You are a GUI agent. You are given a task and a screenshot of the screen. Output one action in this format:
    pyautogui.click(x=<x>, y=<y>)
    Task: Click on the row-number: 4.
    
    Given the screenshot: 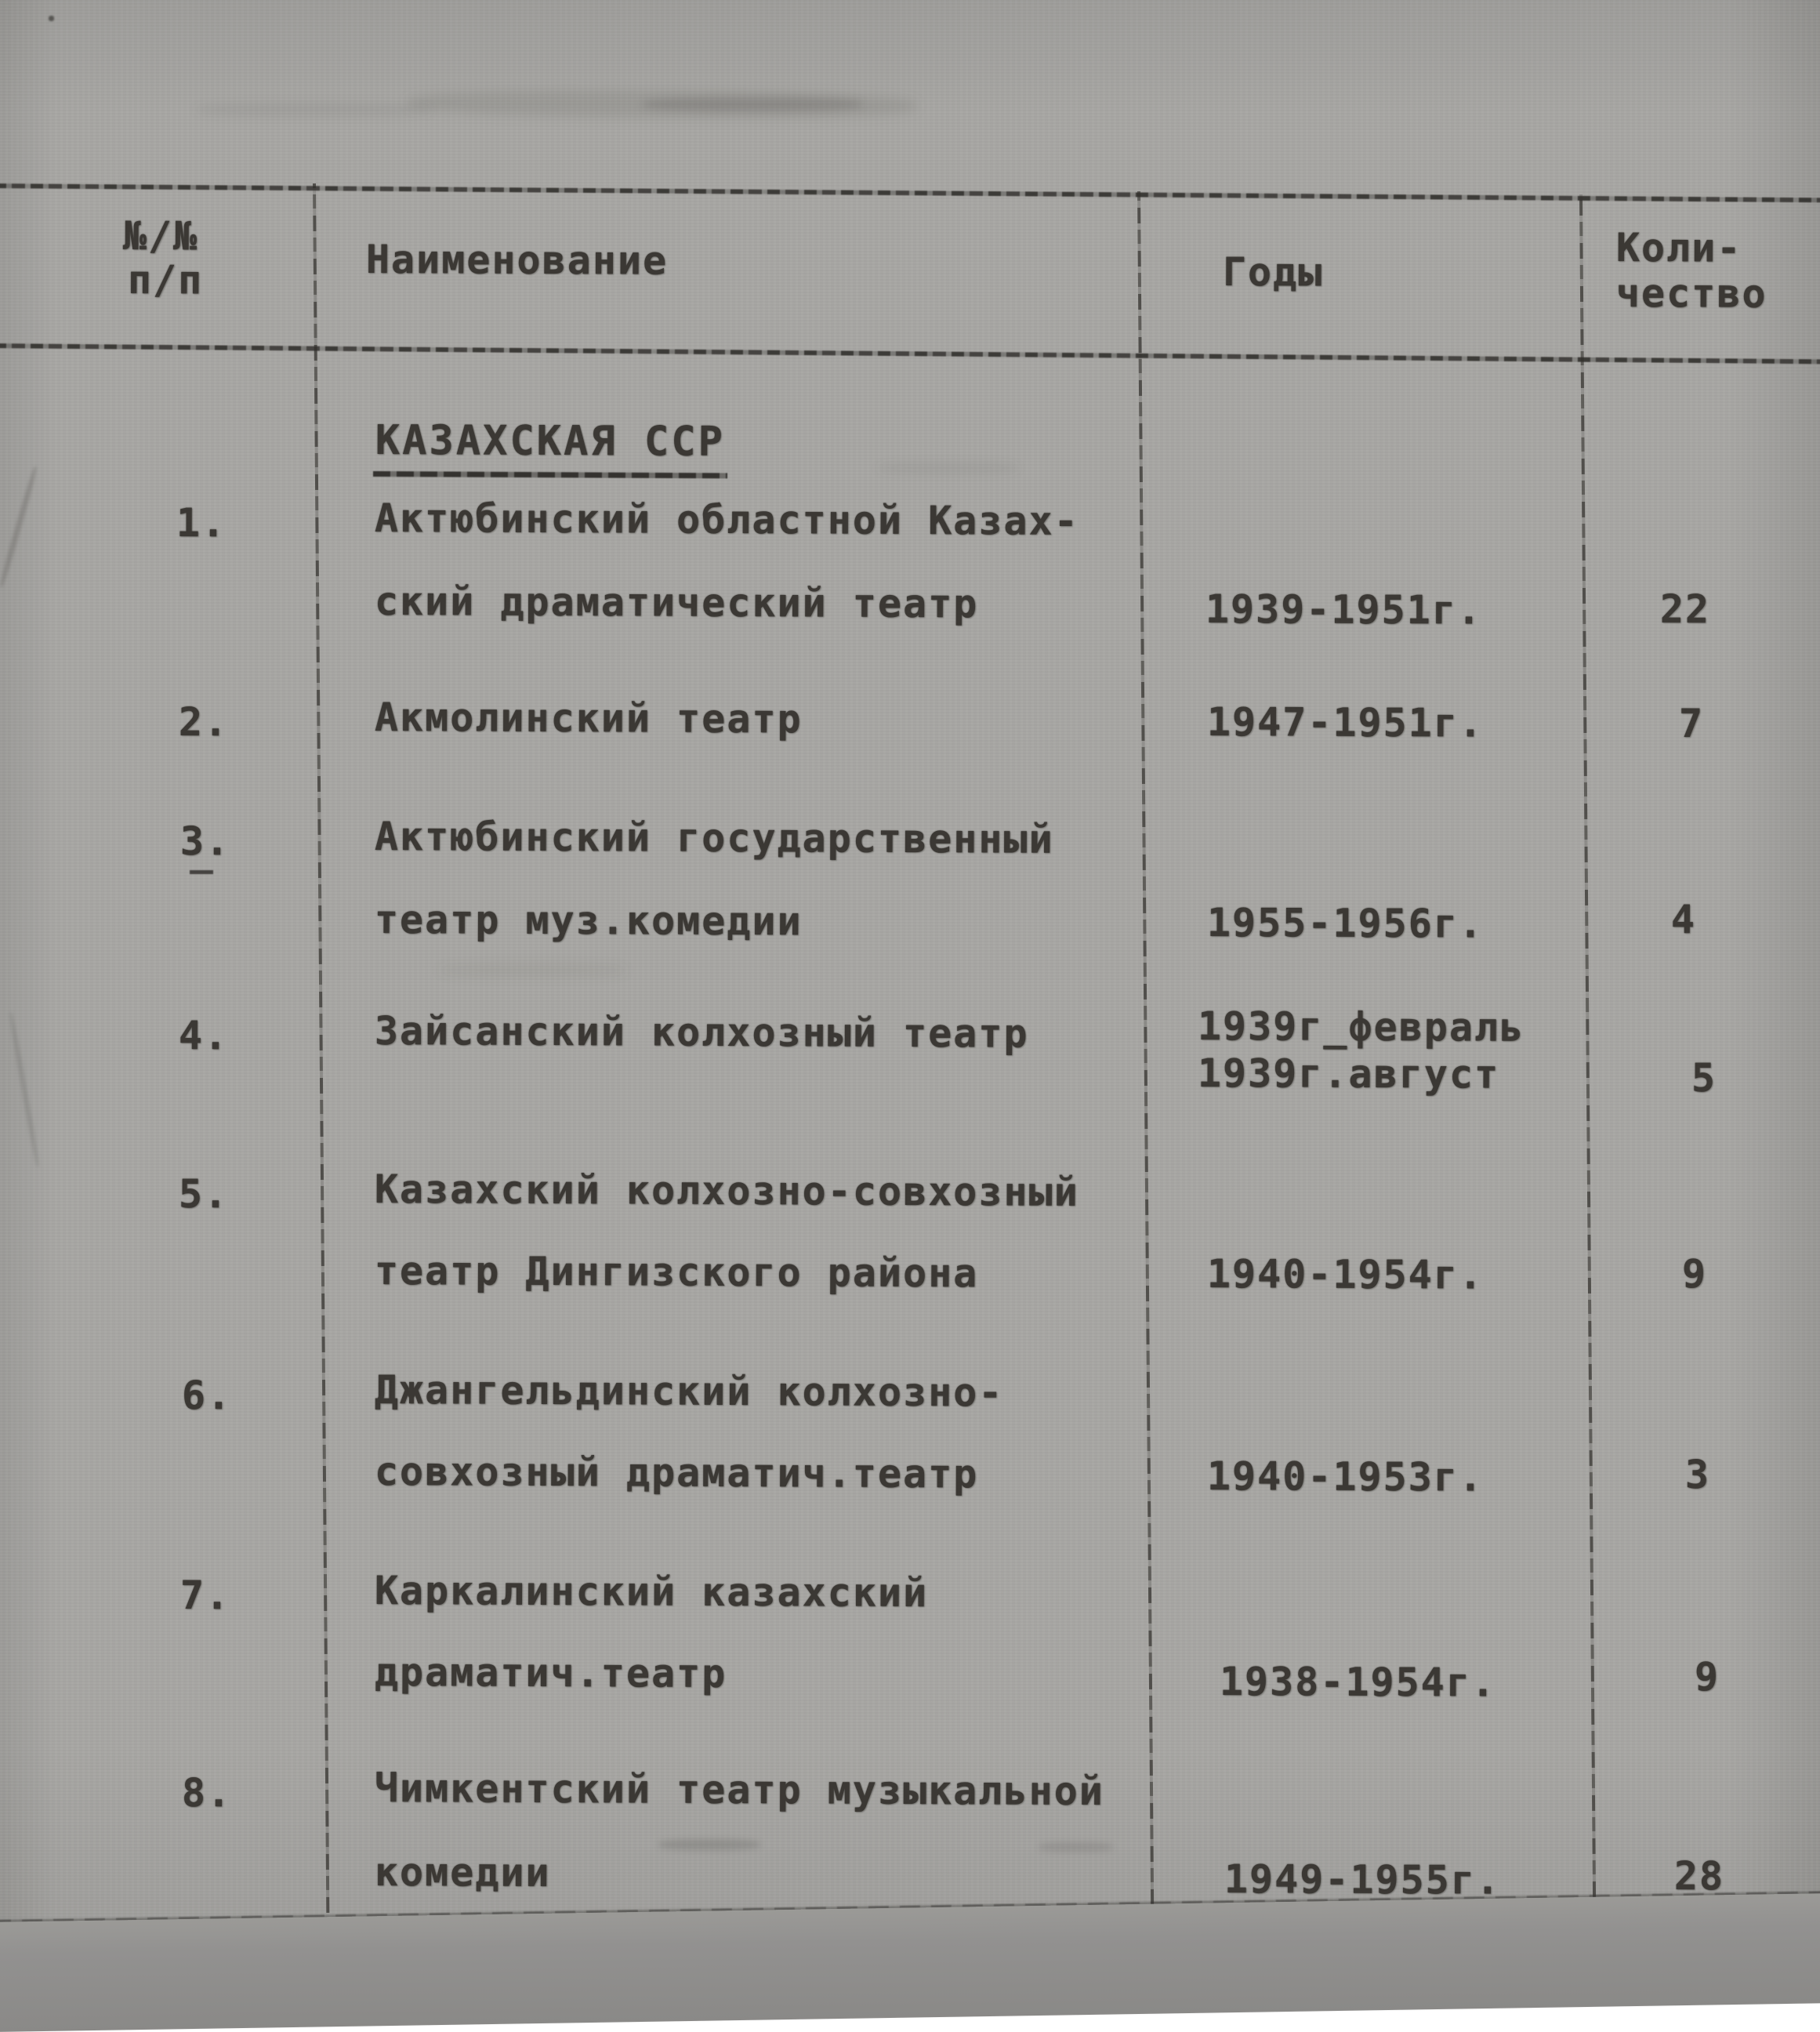 What is the action you would take?
    pyautogui.click(x=204, y=1036)
    